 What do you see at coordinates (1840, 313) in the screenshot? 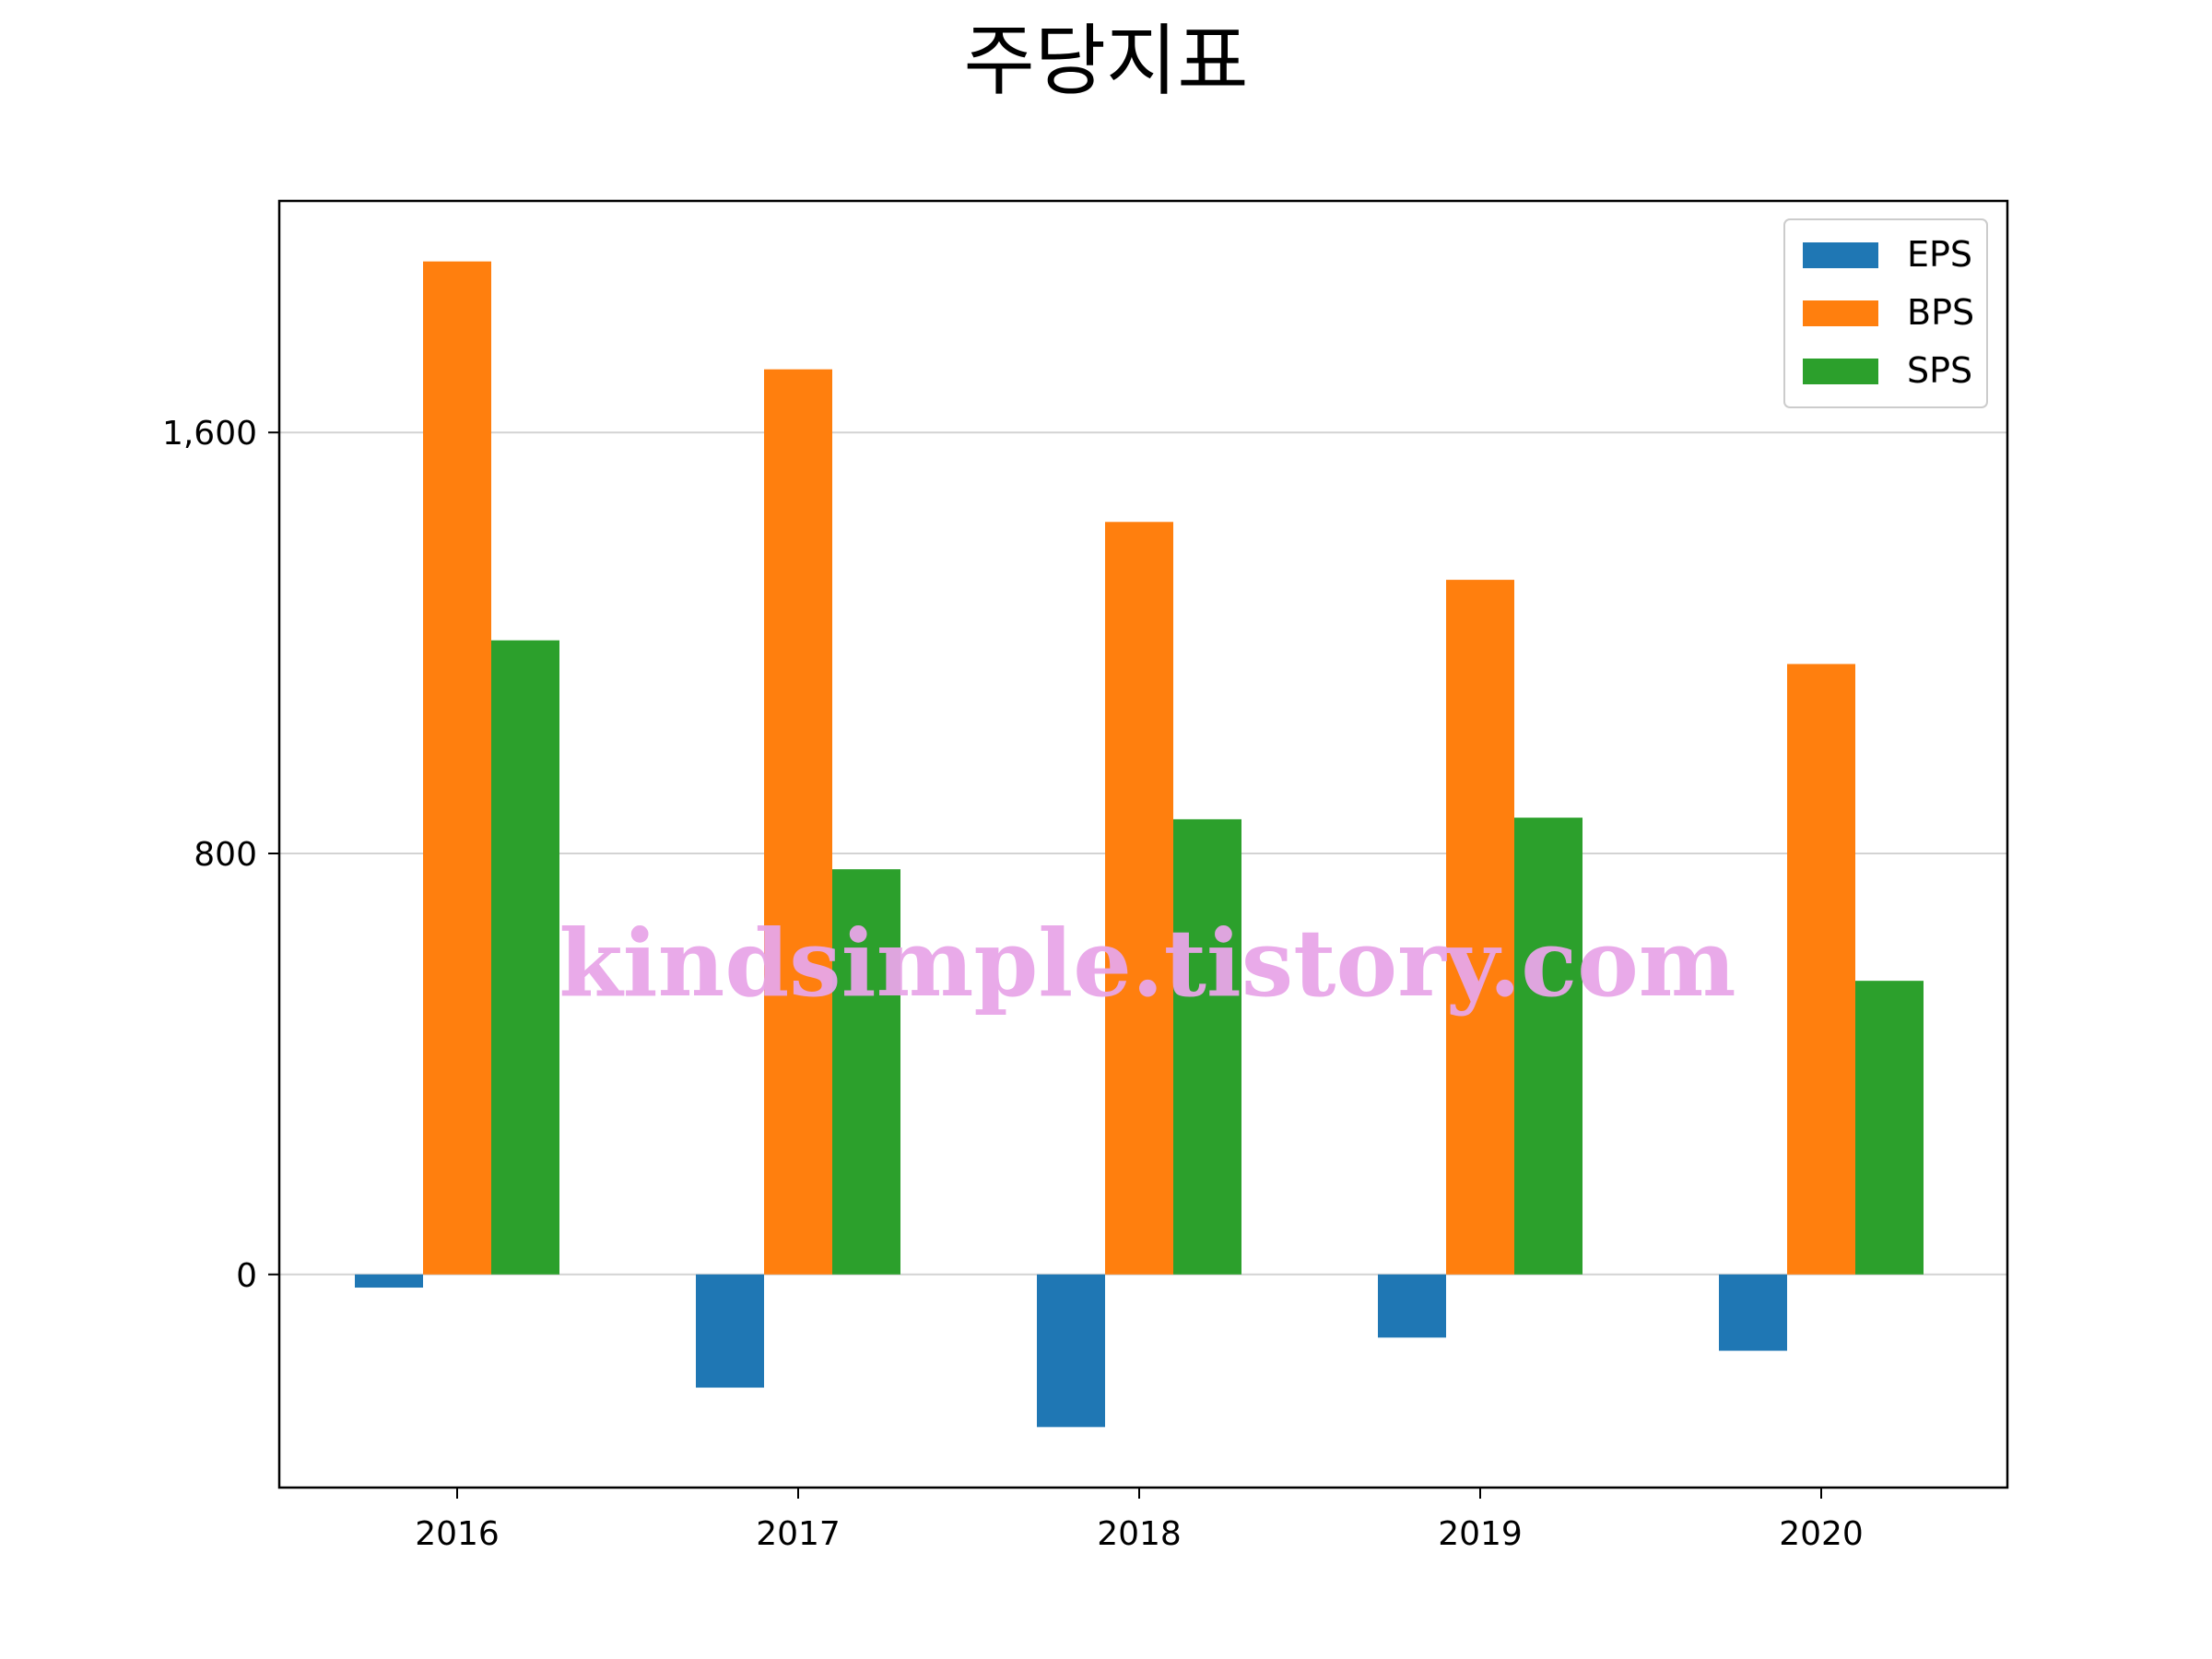
I see `legend-swatch-bps` at bounding box center [1840, 313].